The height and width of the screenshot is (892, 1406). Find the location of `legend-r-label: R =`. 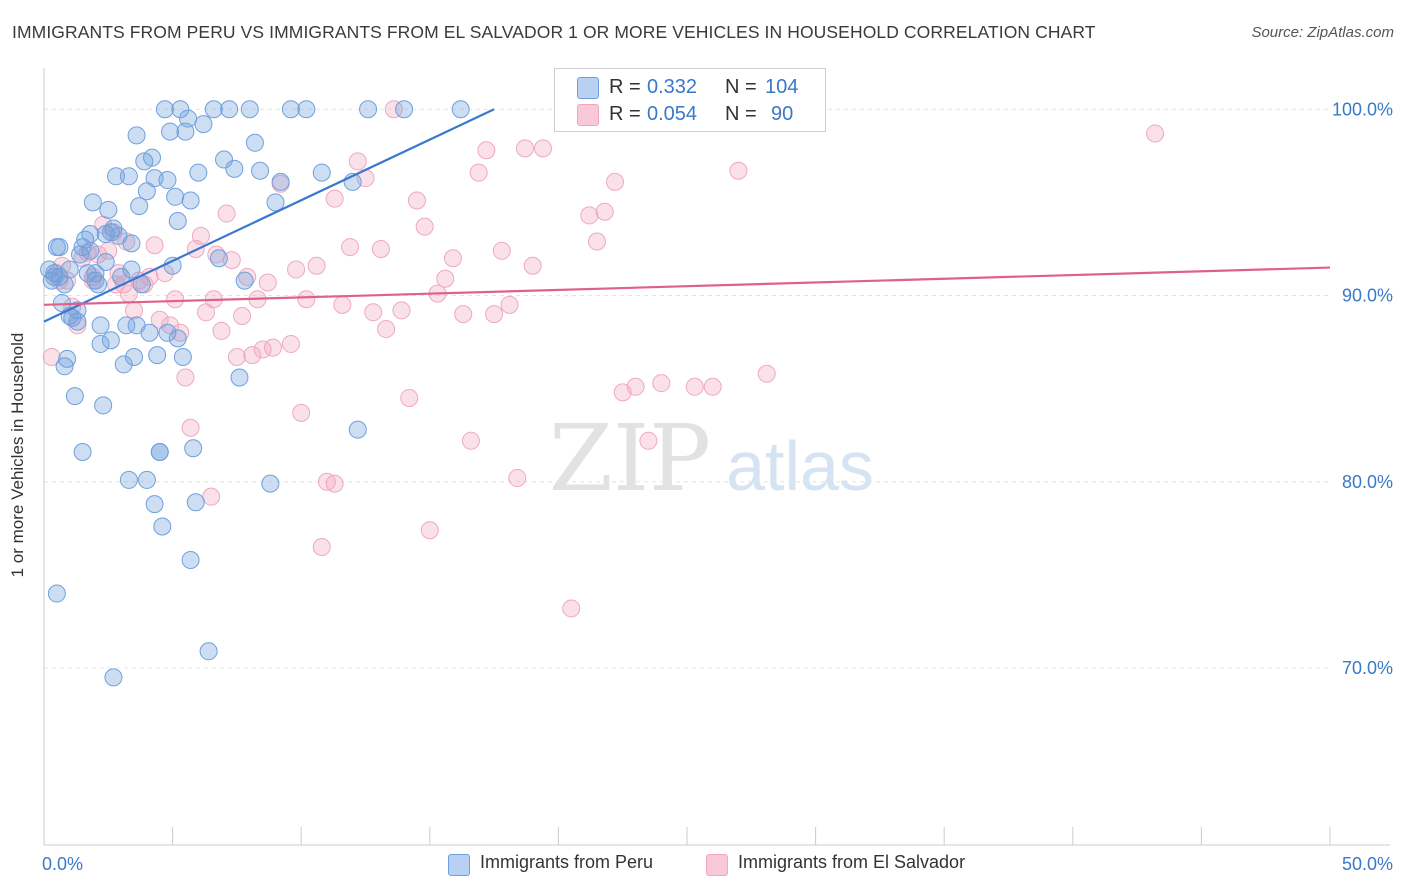

legend-r-label: R = is located at coordinates (625, 87).